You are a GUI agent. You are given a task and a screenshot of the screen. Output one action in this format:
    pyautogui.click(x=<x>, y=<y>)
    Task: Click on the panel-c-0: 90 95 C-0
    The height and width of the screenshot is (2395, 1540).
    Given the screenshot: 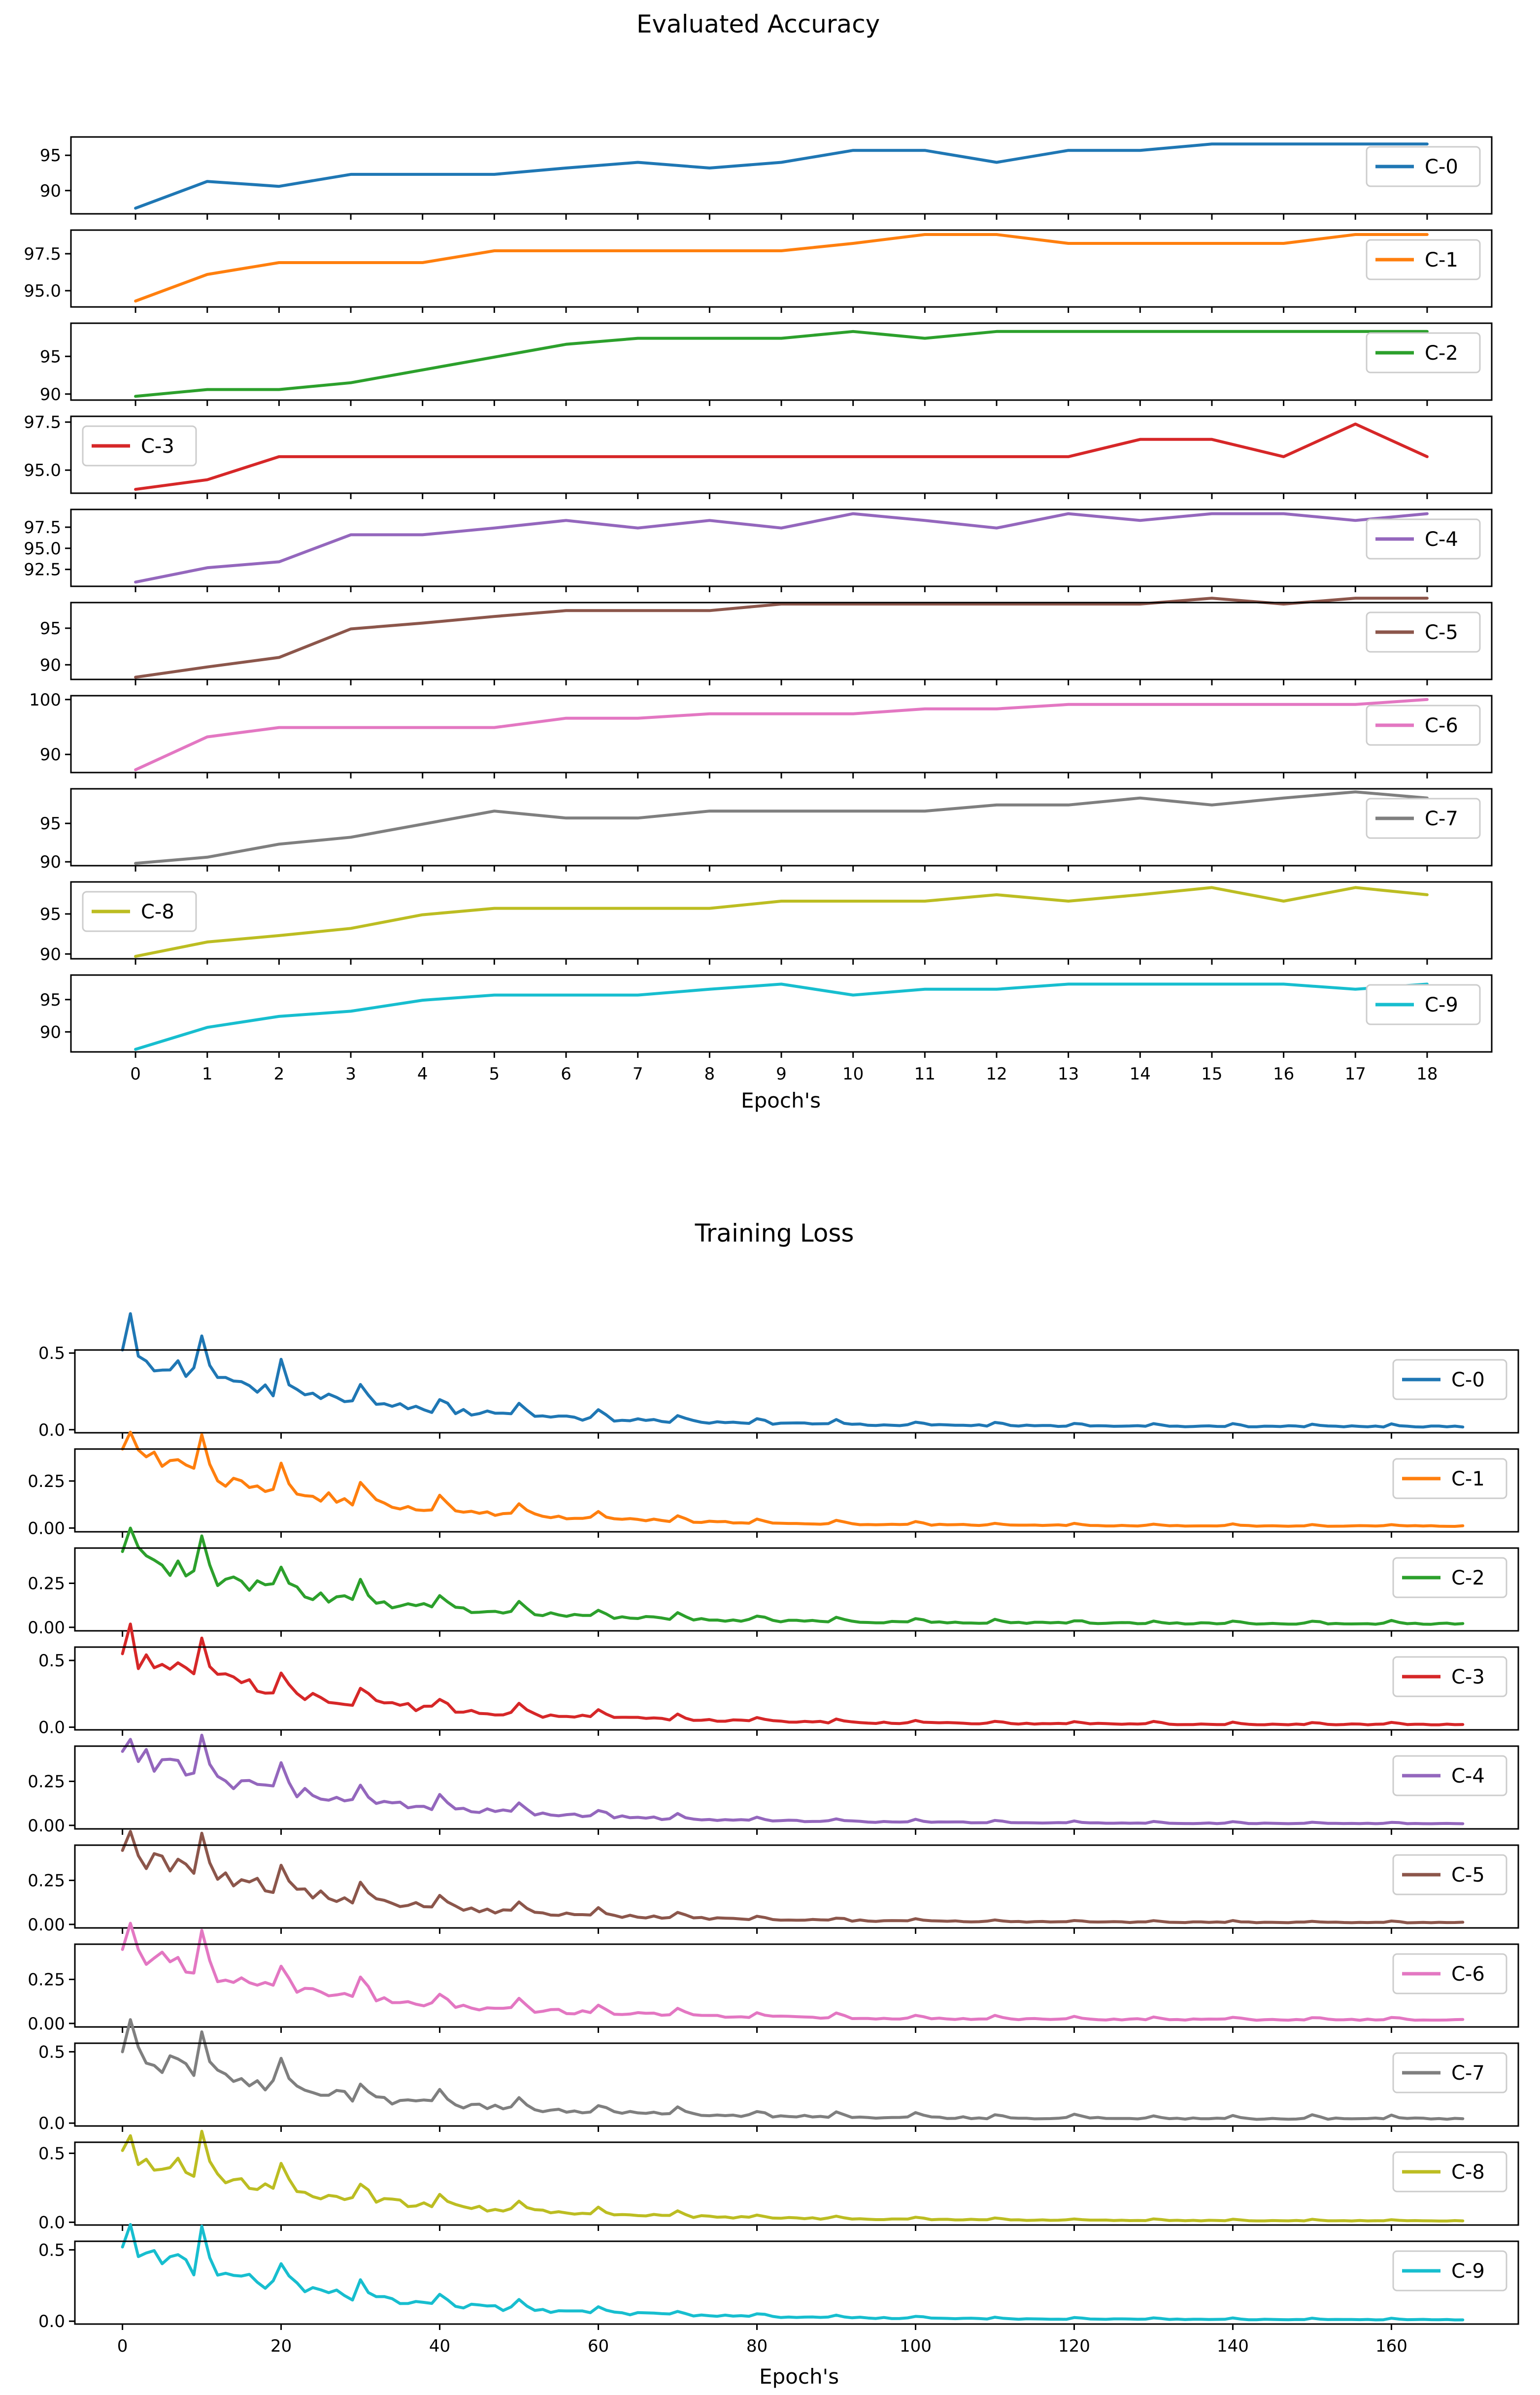 What is the action you would take?
    pyautogui.click(x=767, y=178)
    